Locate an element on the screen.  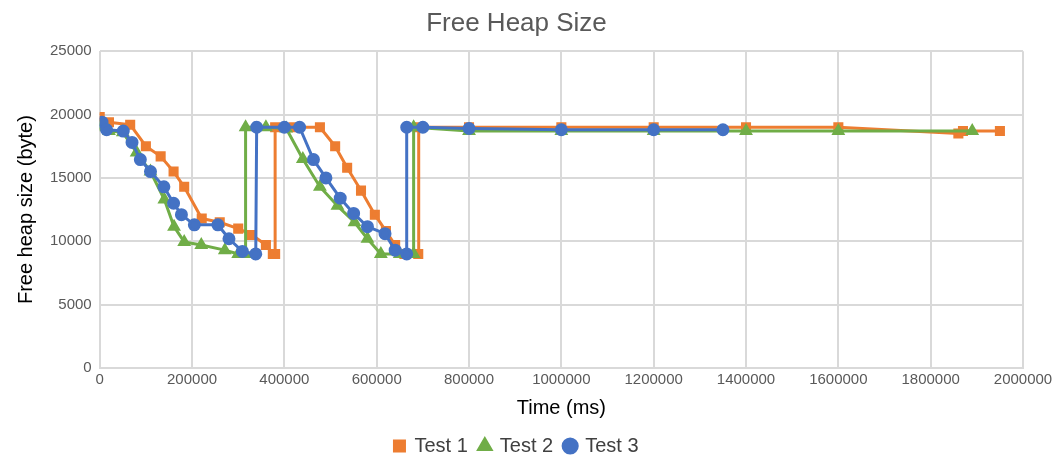
x-tick-label: 600000 is located at coordinates (376, 379).